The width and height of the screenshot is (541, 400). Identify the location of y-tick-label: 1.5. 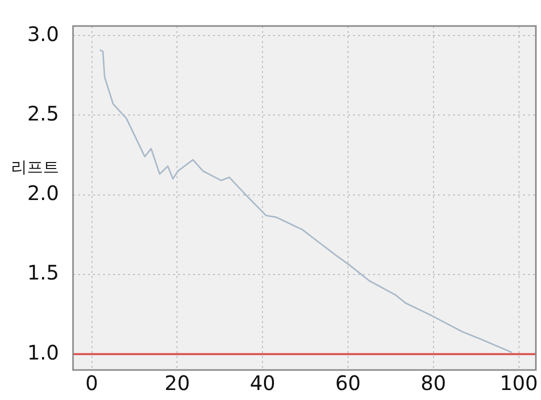
(43, 272).